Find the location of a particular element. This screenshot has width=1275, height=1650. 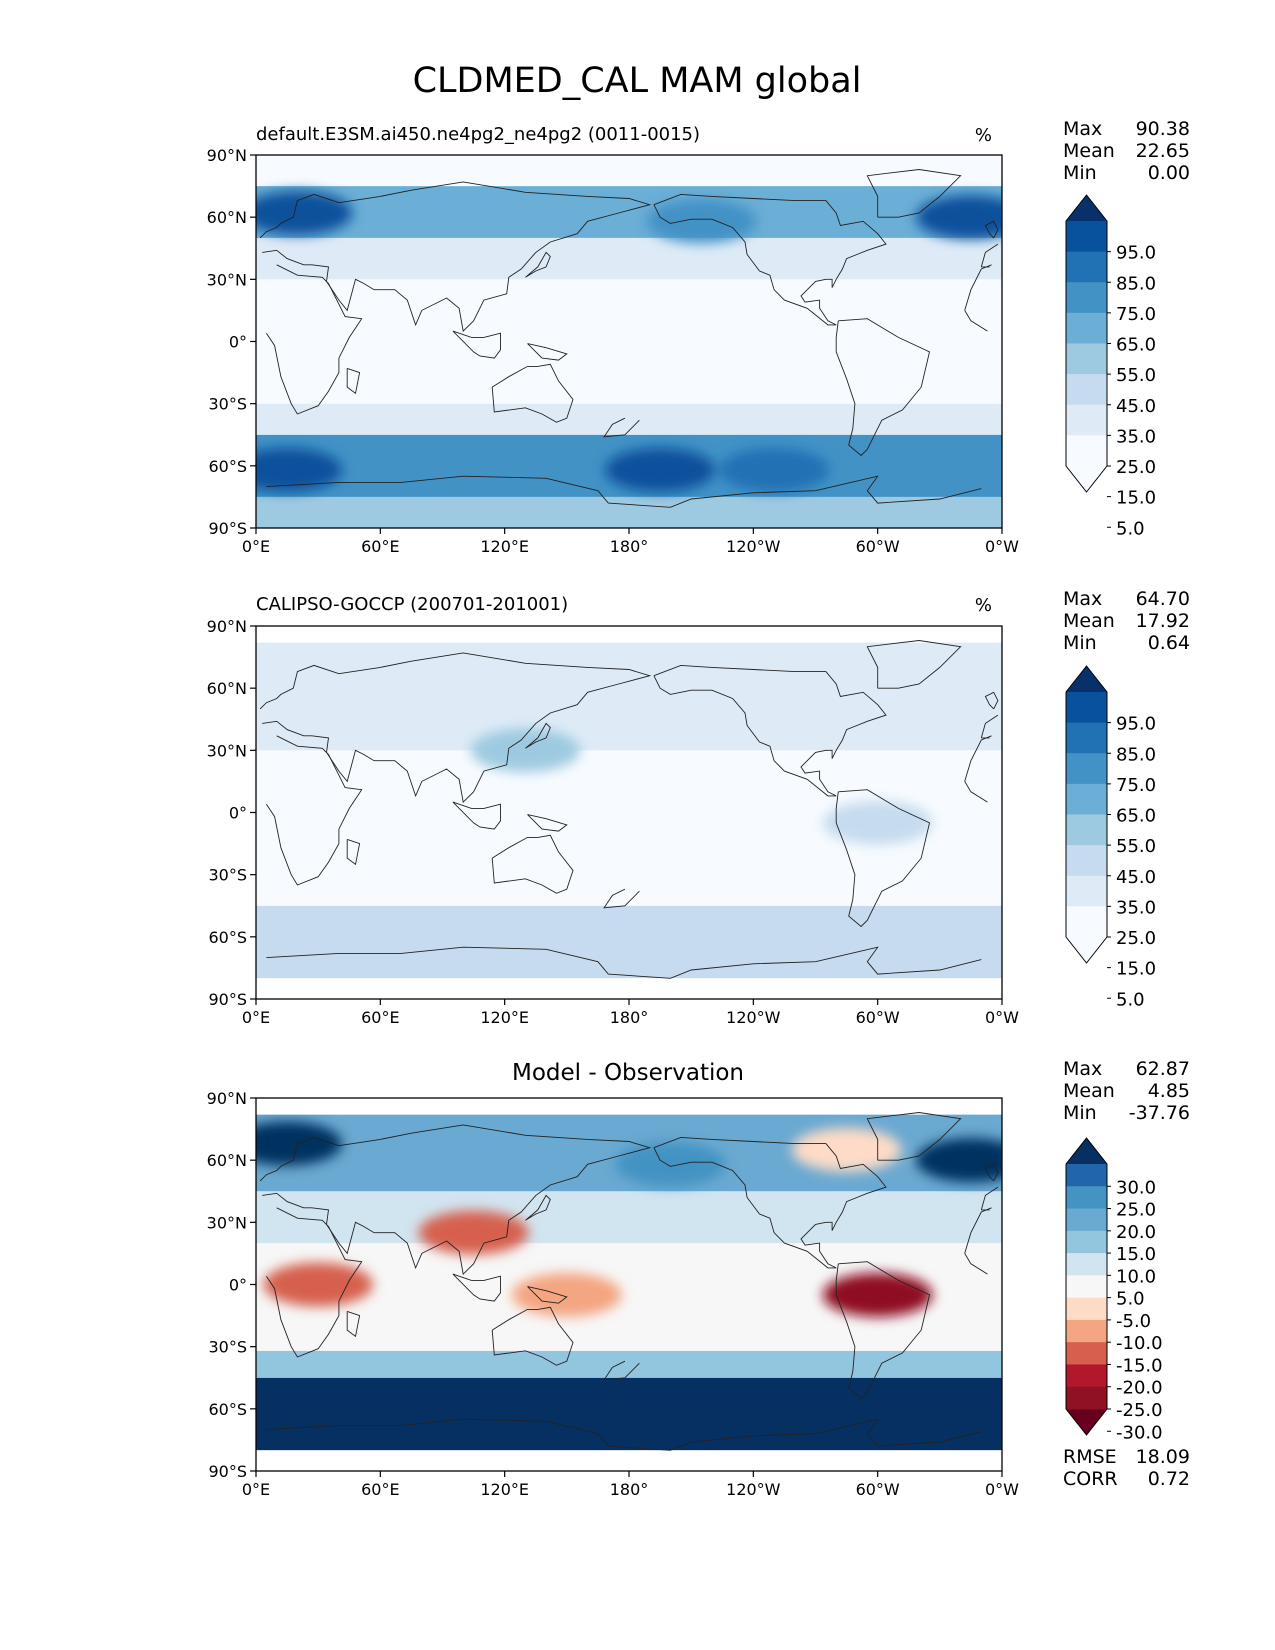

colorbar-observation: 95.0 85.0 75.0 65.0 55.0 45.0 35.0 25.0 15.0 5.0 is located at coordinates (1110, 837).